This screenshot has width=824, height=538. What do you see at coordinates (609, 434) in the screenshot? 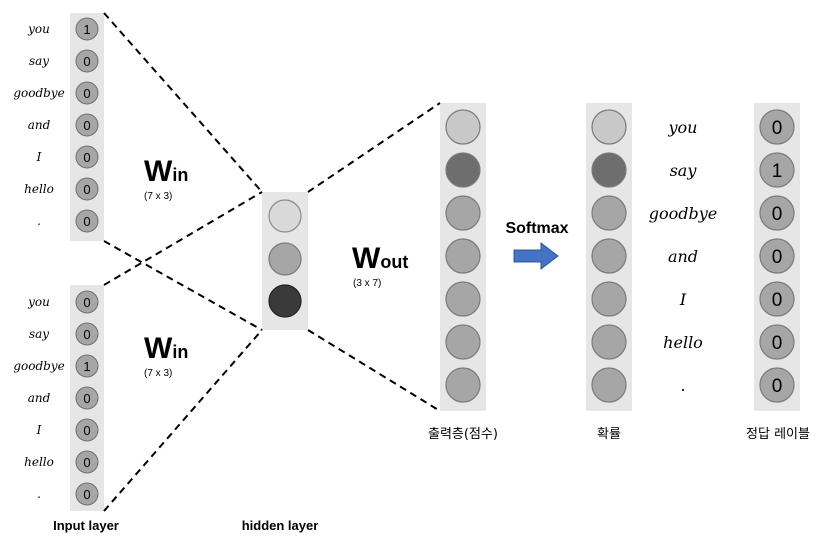
I see `probability-label: 확률` at bounding box center [609, 434].